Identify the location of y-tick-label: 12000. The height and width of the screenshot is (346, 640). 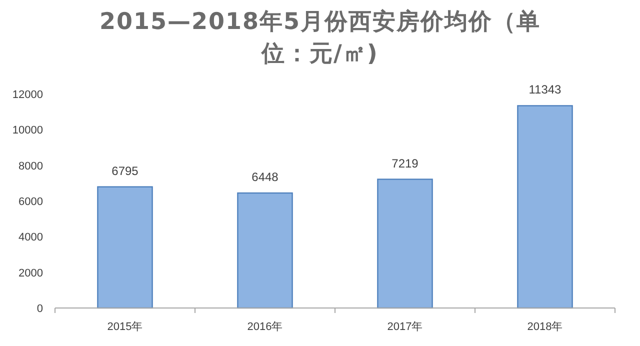
(27, 95).